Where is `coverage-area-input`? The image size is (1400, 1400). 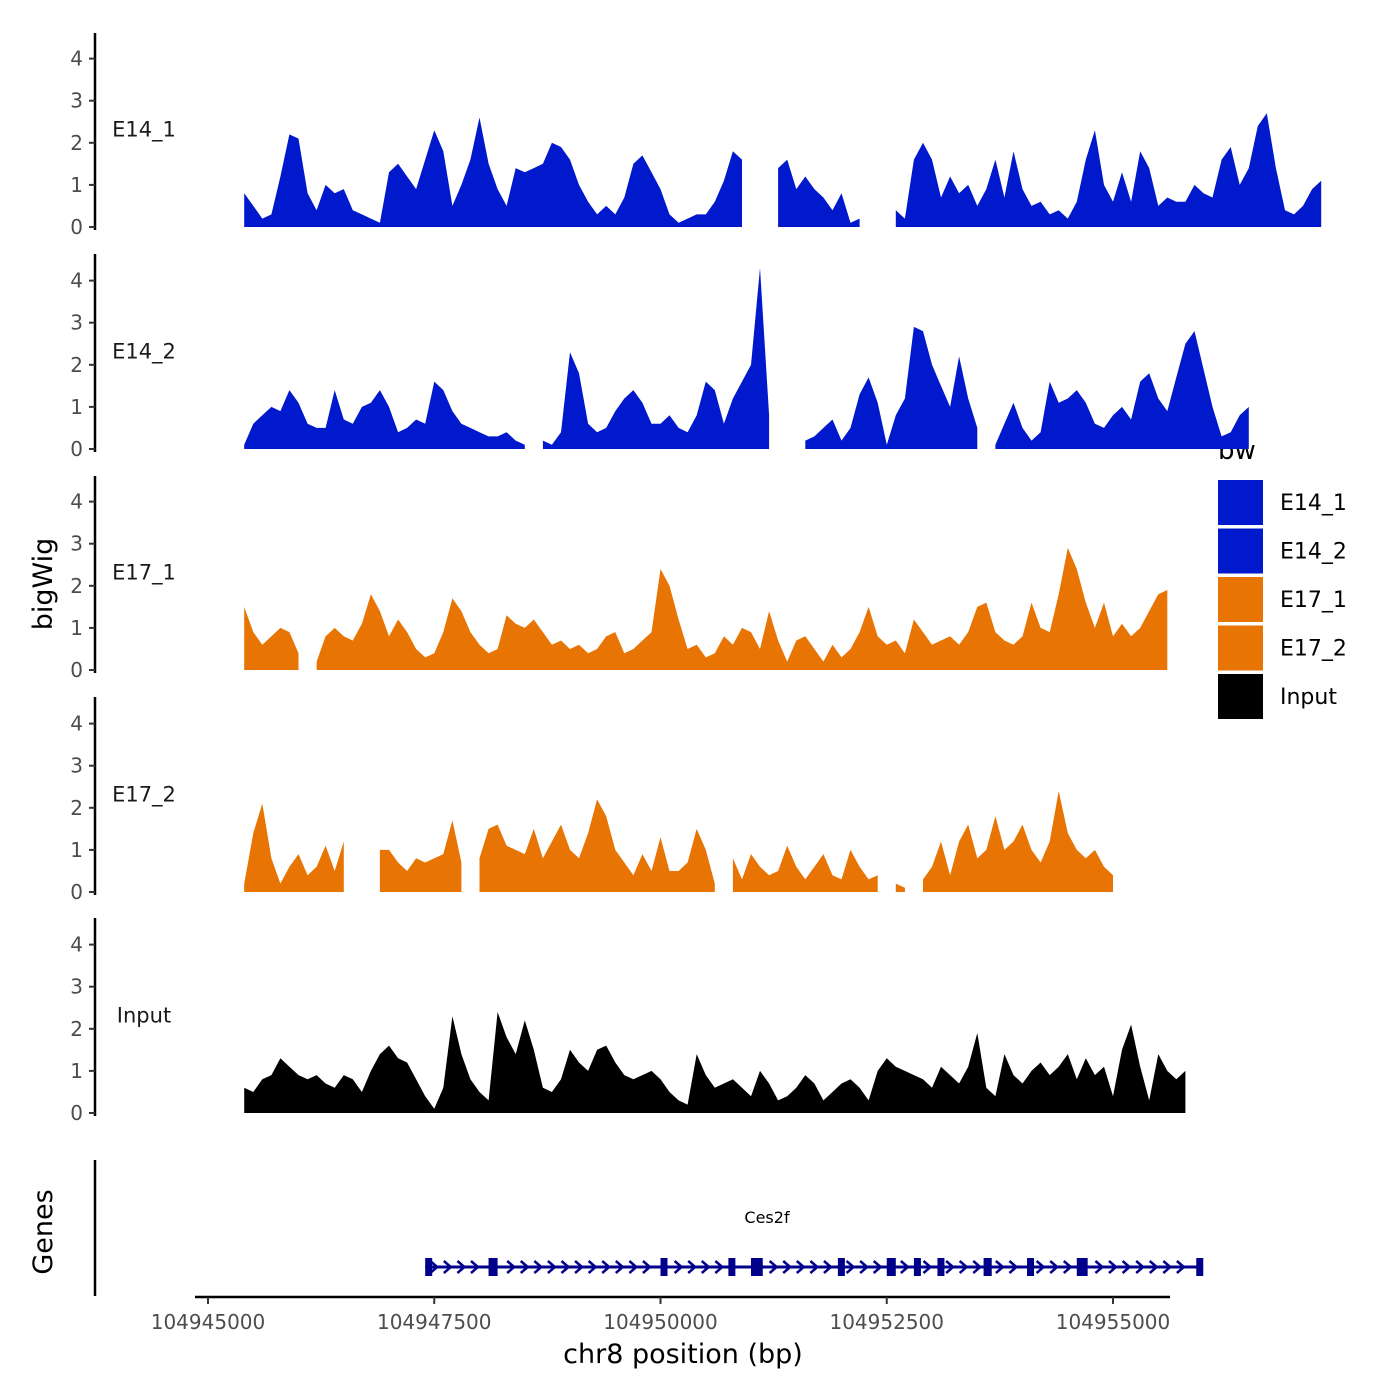
coverage-area-input is located at coordinates (715, 1062).